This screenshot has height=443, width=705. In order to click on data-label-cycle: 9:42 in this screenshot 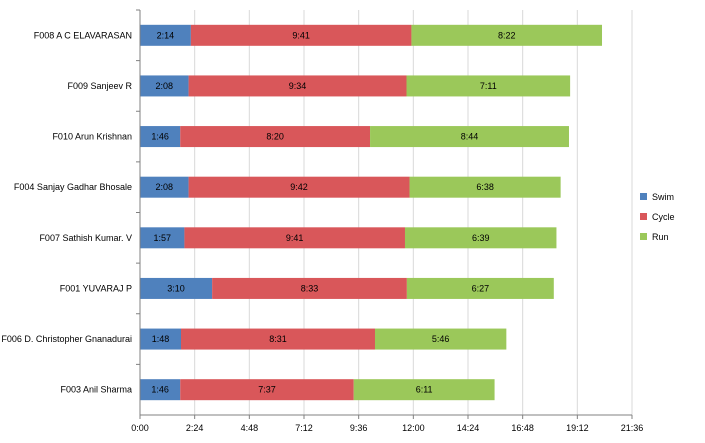, I will do `click(299, 187)`.